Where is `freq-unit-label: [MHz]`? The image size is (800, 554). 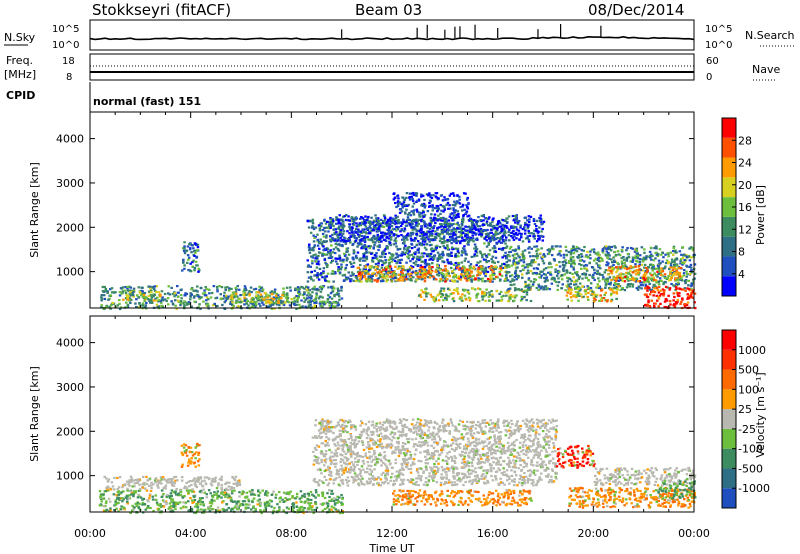
freq-unit-label: [MHz] is located at coordinates (20, 74).